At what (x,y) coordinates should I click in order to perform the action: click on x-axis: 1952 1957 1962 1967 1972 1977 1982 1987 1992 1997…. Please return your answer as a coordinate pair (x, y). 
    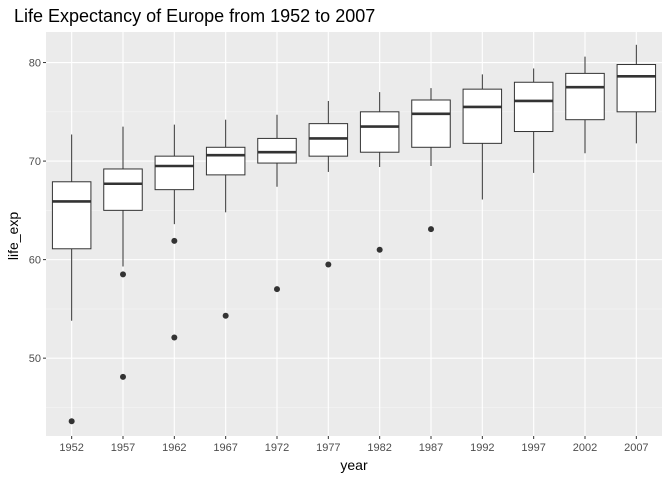
    Looking at the image, I should click on (354, 445).